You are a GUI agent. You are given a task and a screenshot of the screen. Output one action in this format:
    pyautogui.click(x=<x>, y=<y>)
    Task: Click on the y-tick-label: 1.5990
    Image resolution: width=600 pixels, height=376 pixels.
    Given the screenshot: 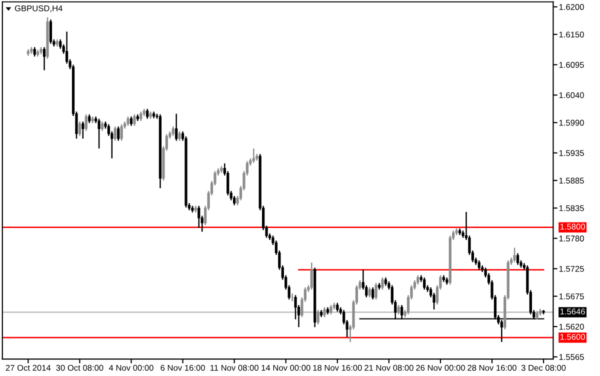 What is the action you would take?
    pyautogui.click(x=571, y=123)
    